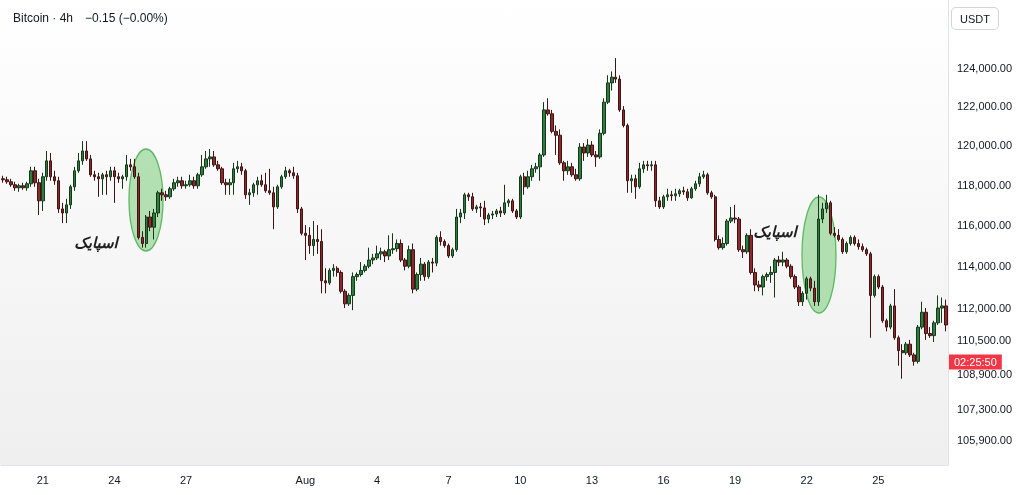 The image size is (1024, 495). What do you see at coordinates (985, 409) in the screenshot?
I see `y-tick-label: 107,300.00` at bounding box center [985, 409].